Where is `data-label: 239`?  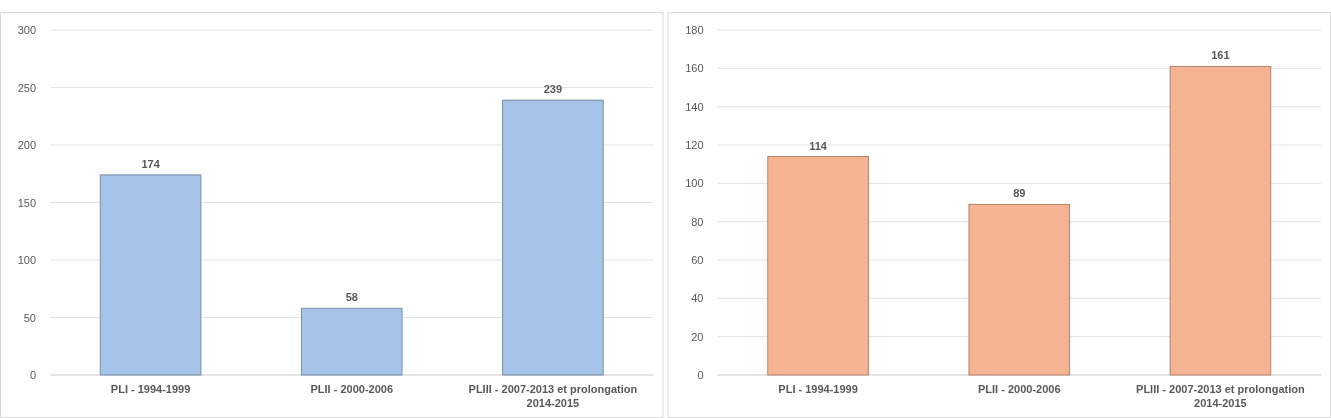 data-label: 239 is located at coordinates (553, 89).